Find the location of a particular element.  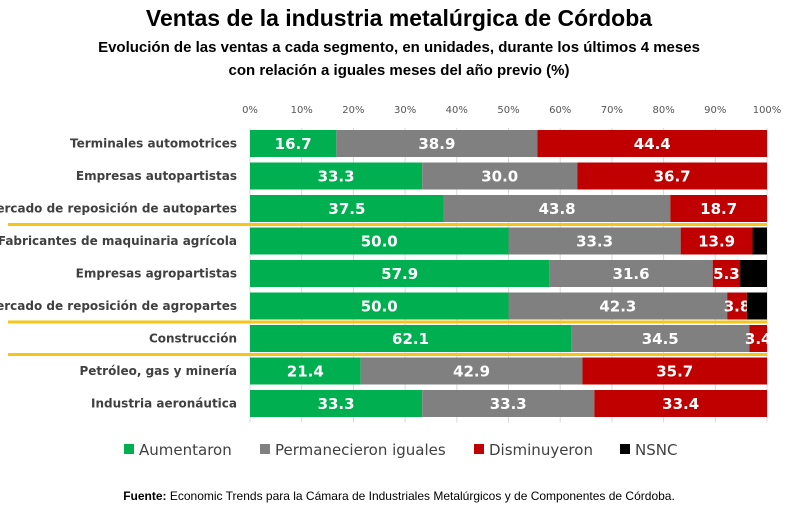

x-tick-label: 40% is located at coordinates (457, 110).